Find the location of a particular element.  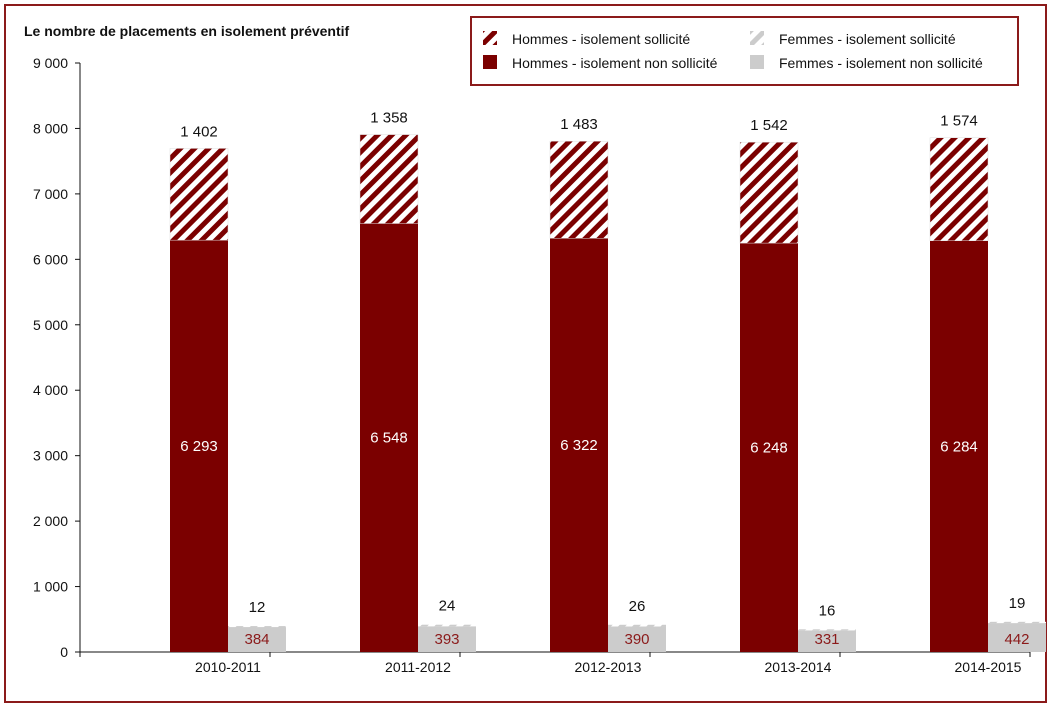

data-label-women-requested: 12 is located at coordinates (257, 607).